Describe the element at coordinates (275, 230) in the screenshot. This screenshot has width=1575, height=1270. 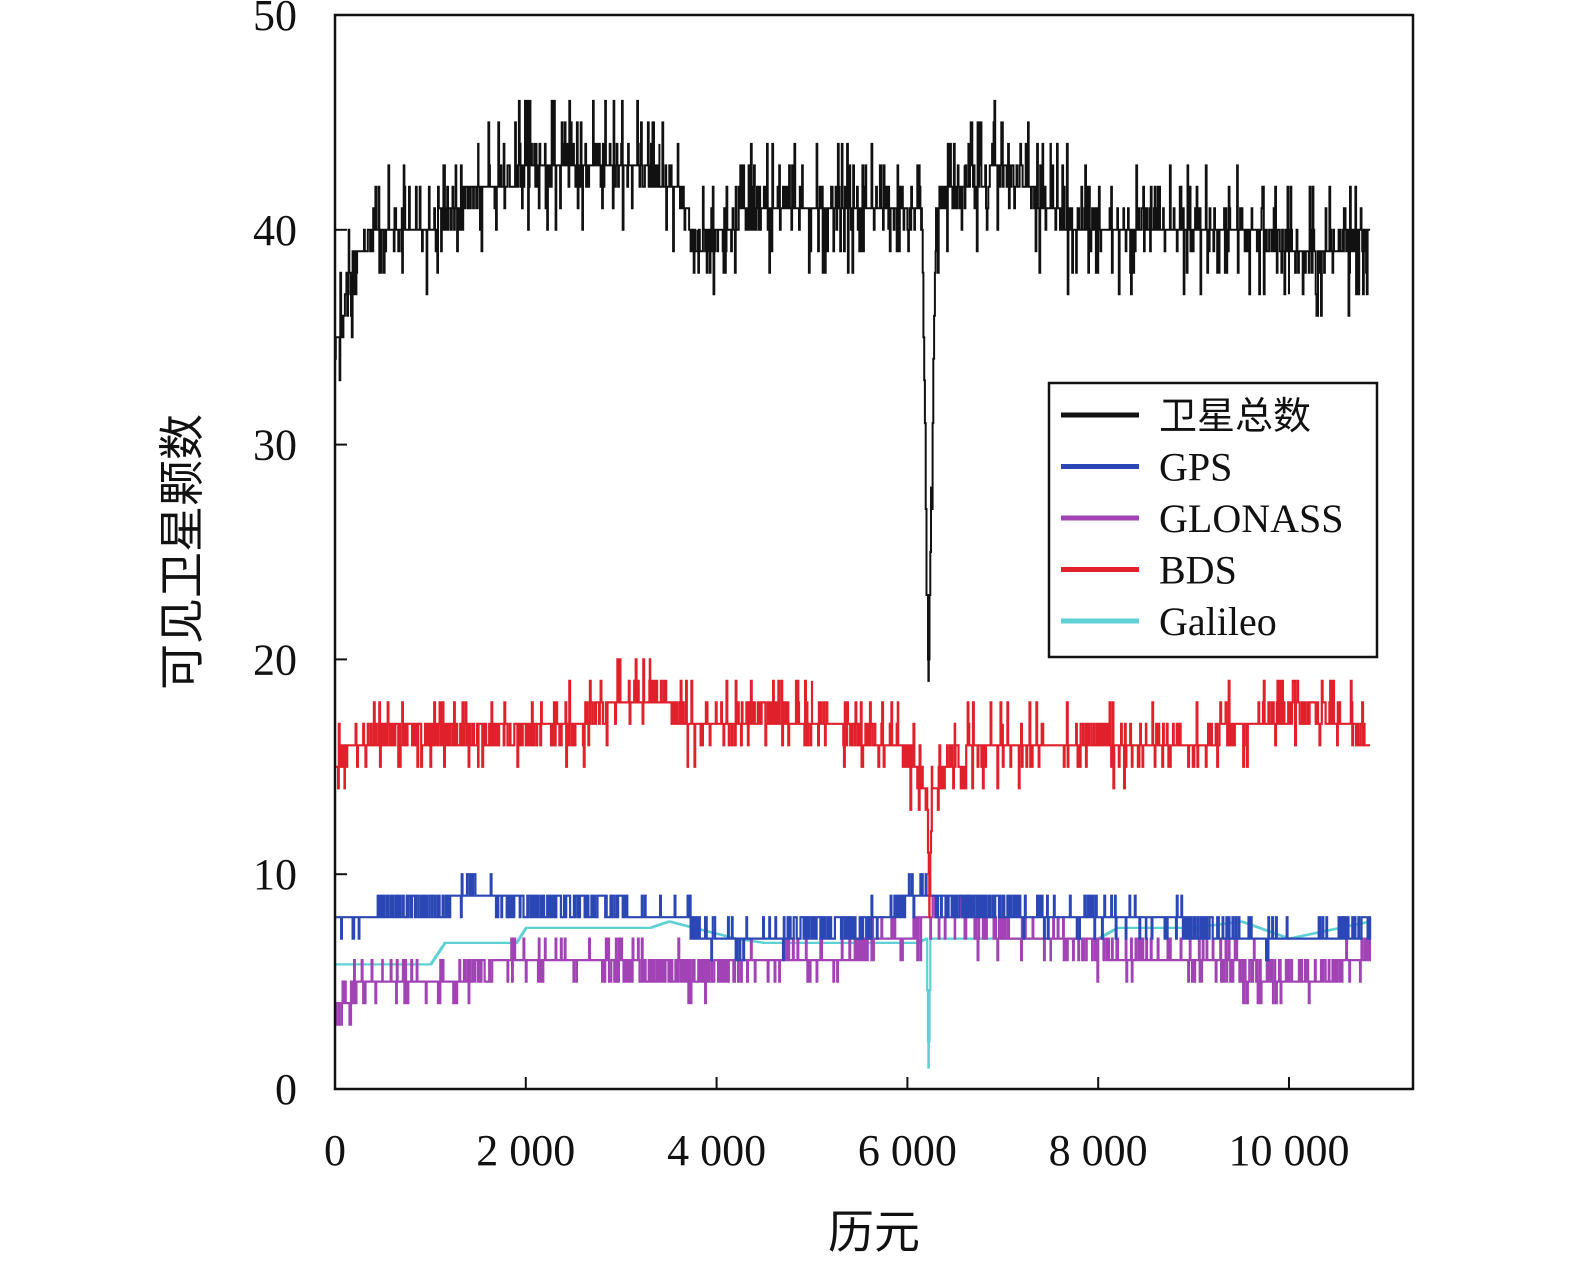
I see `y-tick-label: 40` at that location.